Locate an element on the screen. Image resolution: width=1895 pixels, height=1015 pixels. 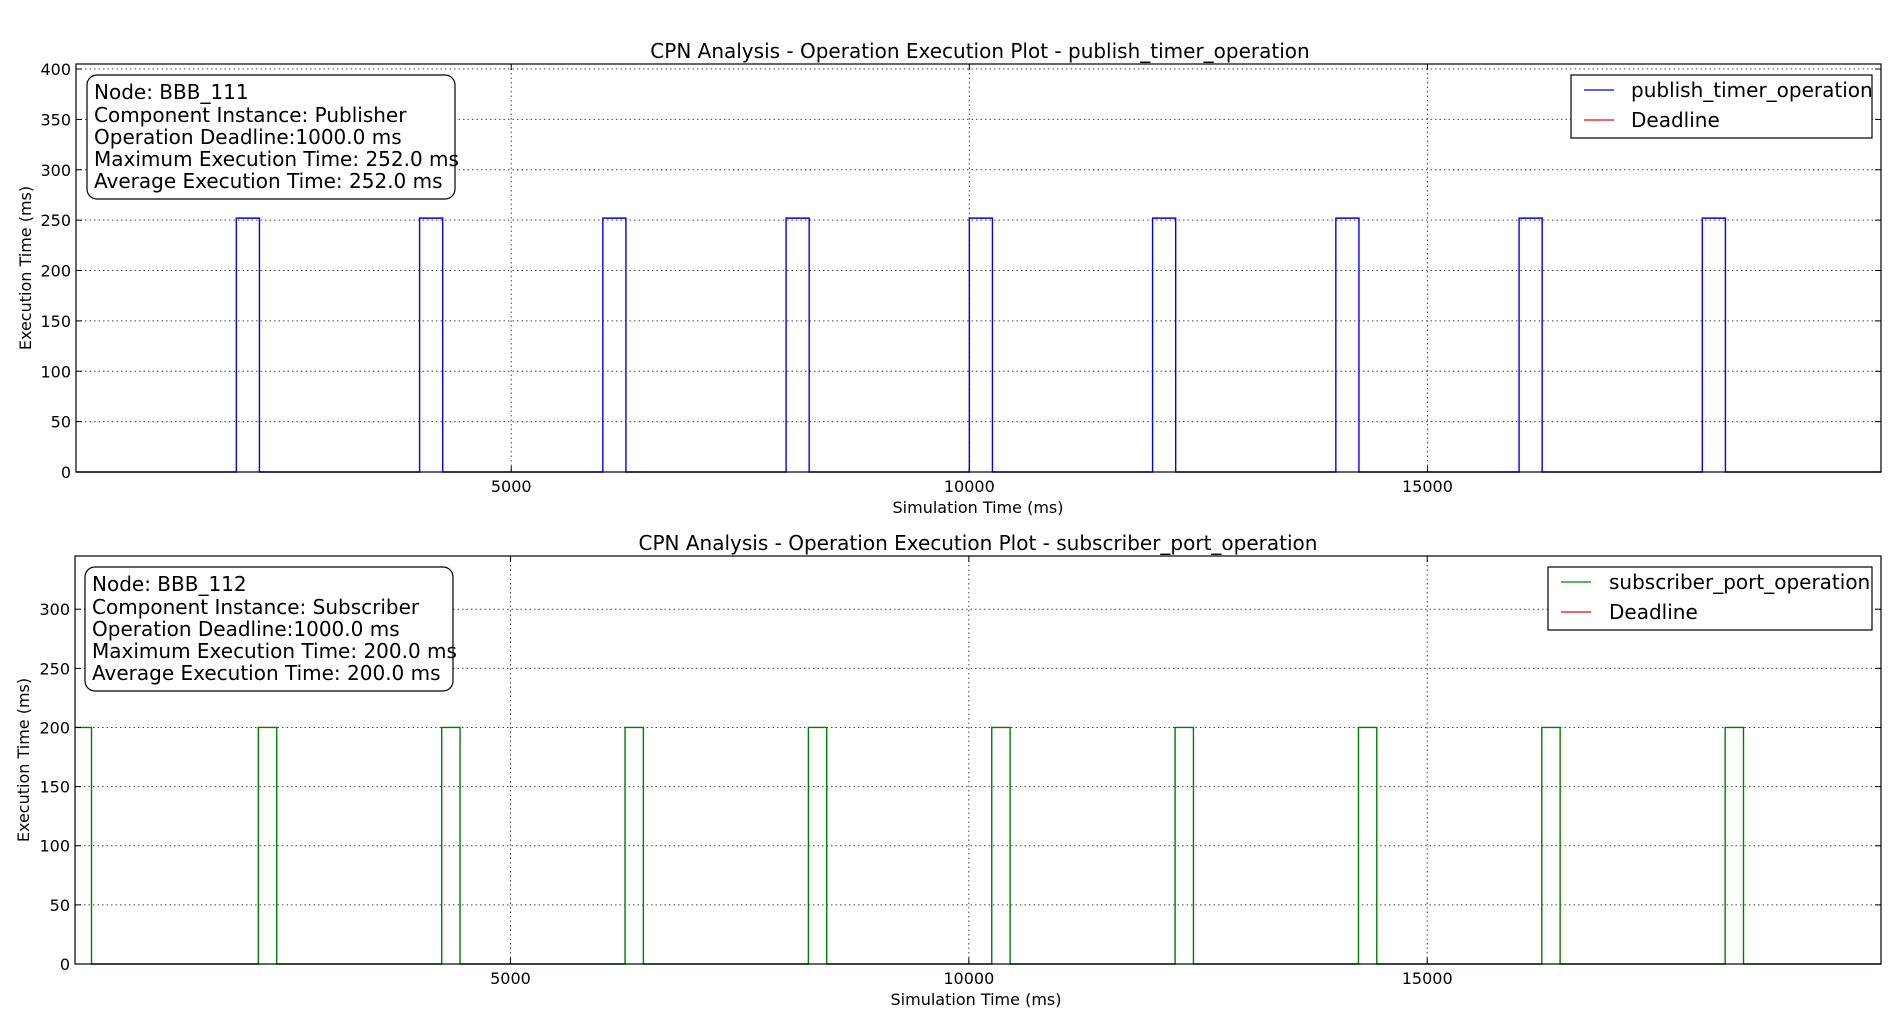
info-node: Node: BBB_111 is located at coordinates (171, 92).